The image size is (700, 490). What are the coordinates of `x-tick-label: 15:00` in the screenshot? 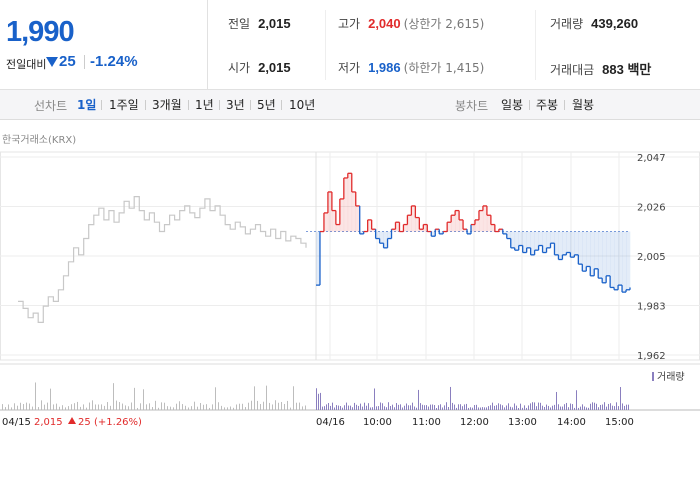 It's located at (619, 422).